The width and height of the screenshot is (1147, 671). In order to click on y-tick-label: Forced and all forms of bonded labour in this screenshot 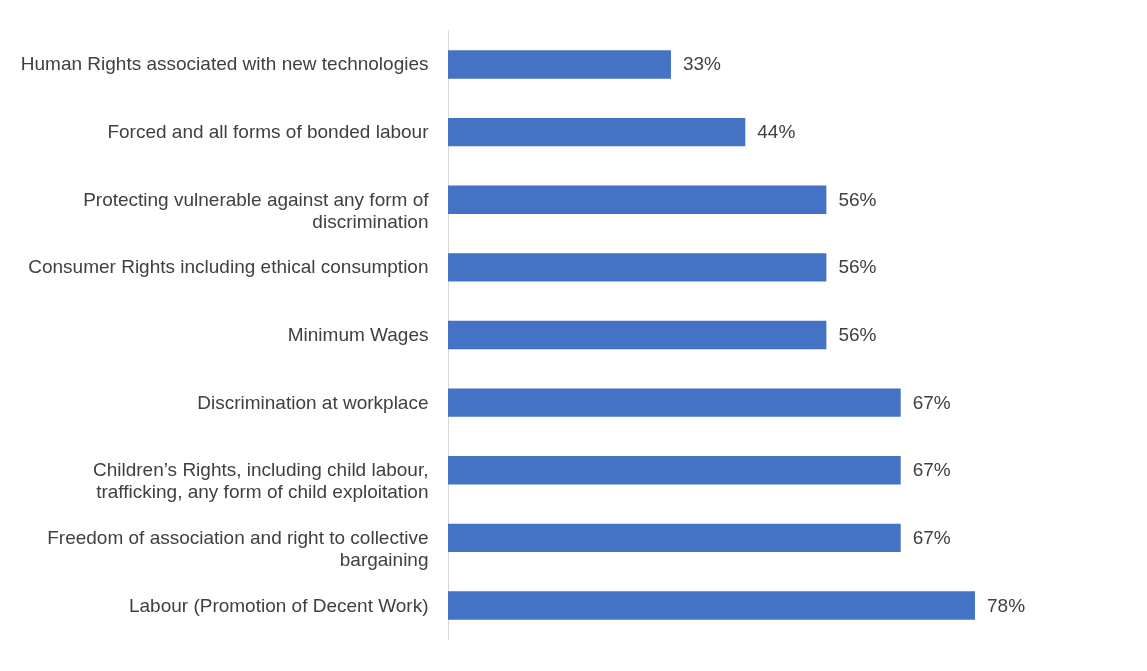, I will do `click(268, 132)`.